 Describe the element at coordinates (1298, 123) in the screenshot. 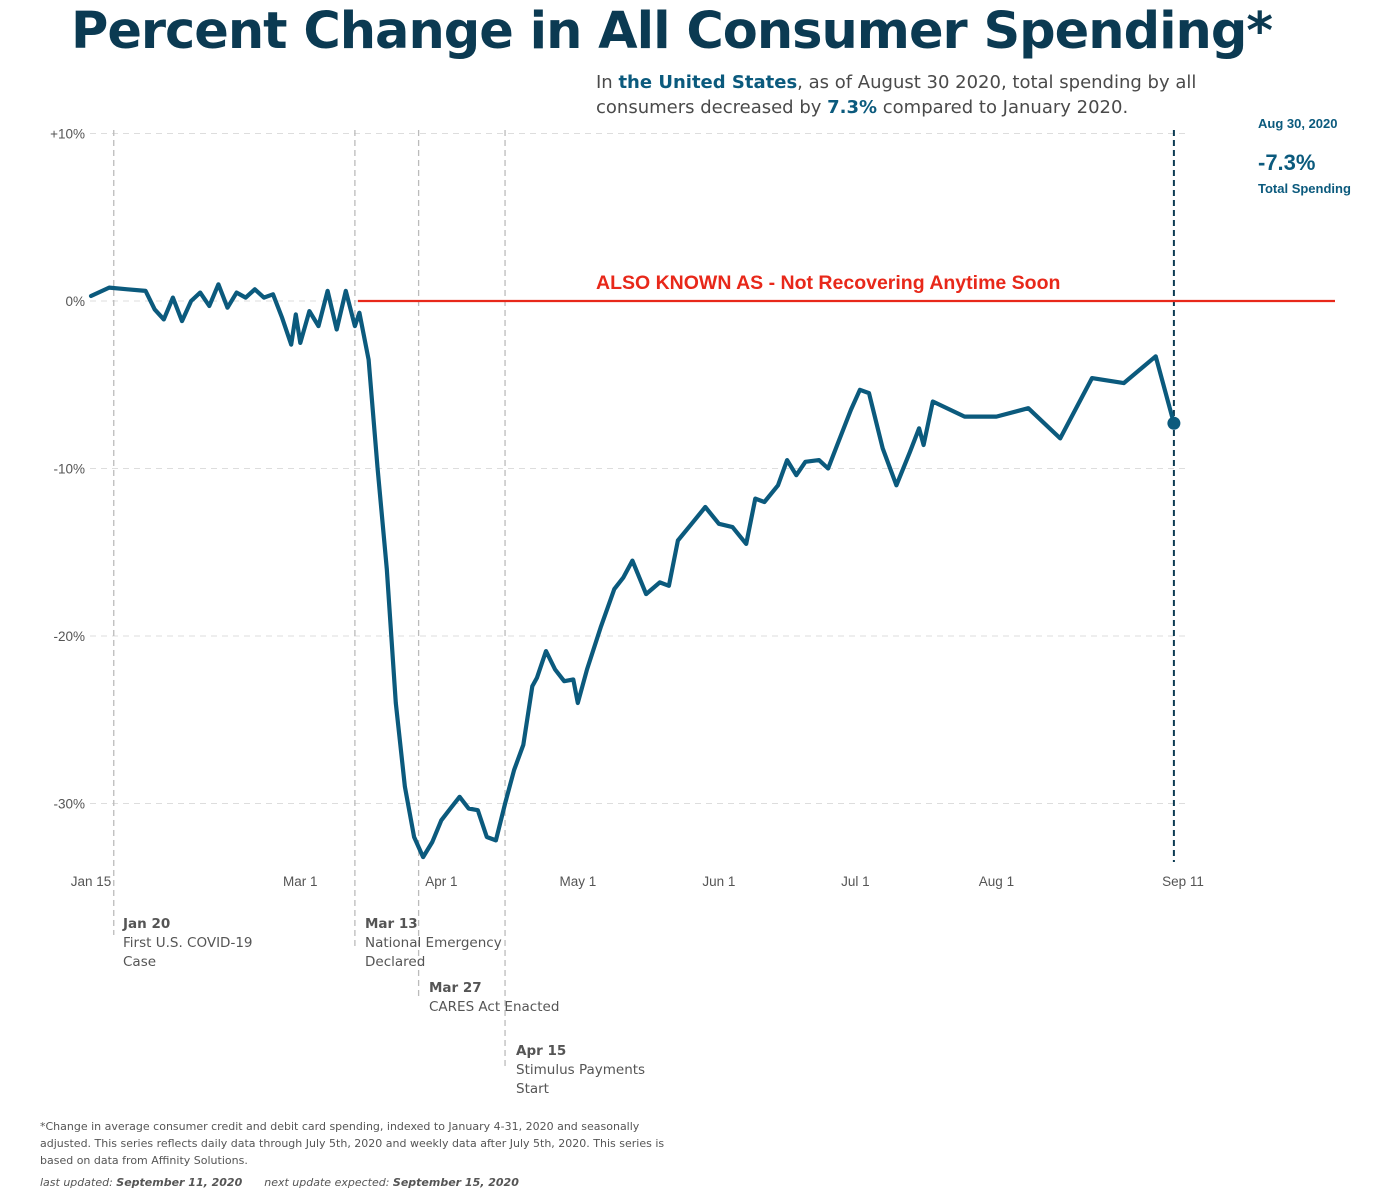

I see `callout-date: Aug 30, 2020` at that location.